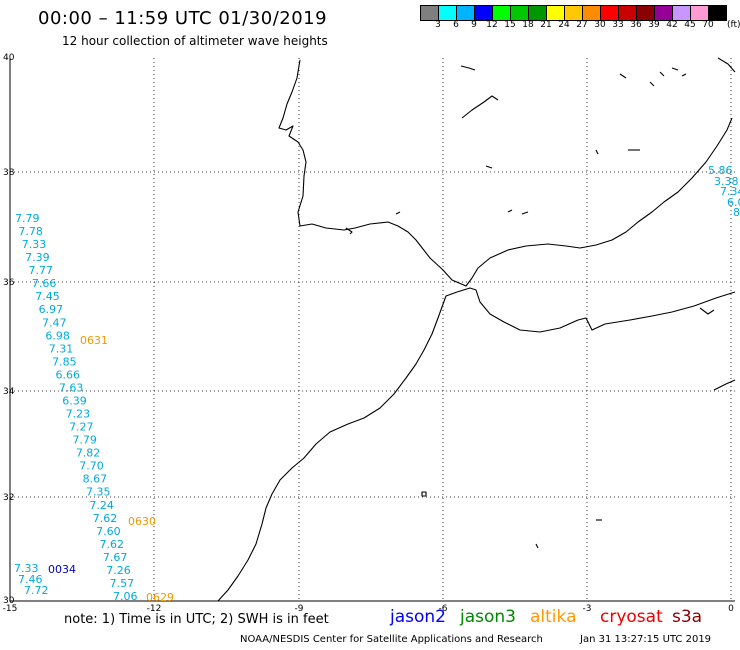  I want to click on wave-height-label: 8.67, so click(95, 479).